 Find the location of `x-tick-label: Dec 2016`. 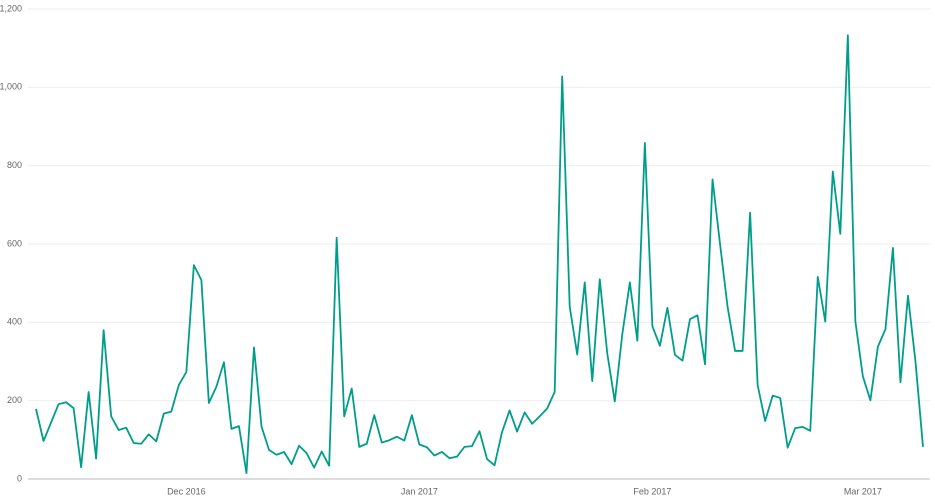

x-tick-label: Dec 2016 is located at coordinates (186, 491).